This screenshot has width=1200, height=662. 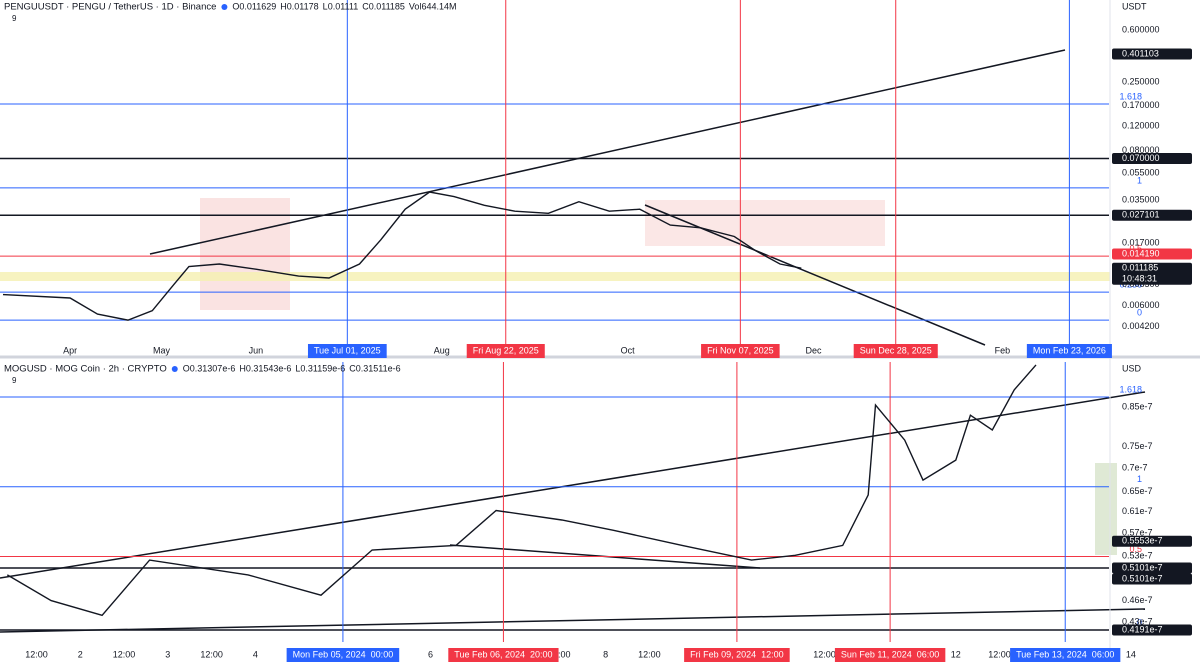 I want to click on marker-label: Fri Nov 07, 2025, so click(x=740, y=350).